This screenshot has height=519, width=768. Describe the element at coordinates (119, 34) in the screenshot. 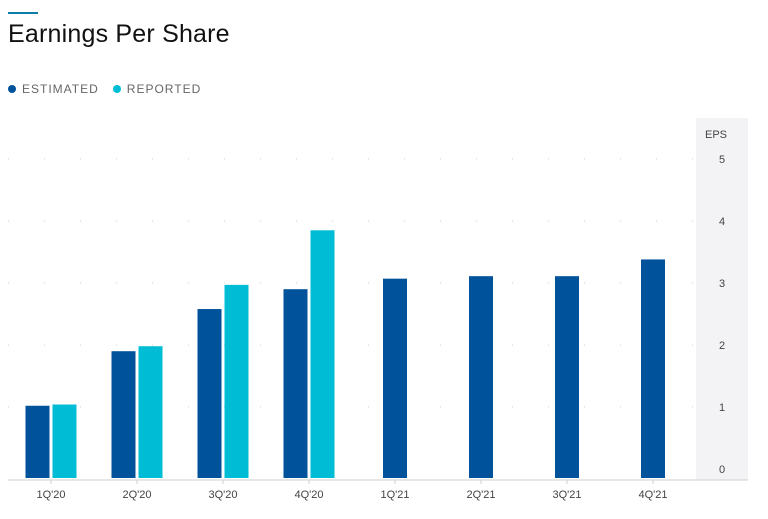

I see `chart-title: Earnings Per Share` at that location.